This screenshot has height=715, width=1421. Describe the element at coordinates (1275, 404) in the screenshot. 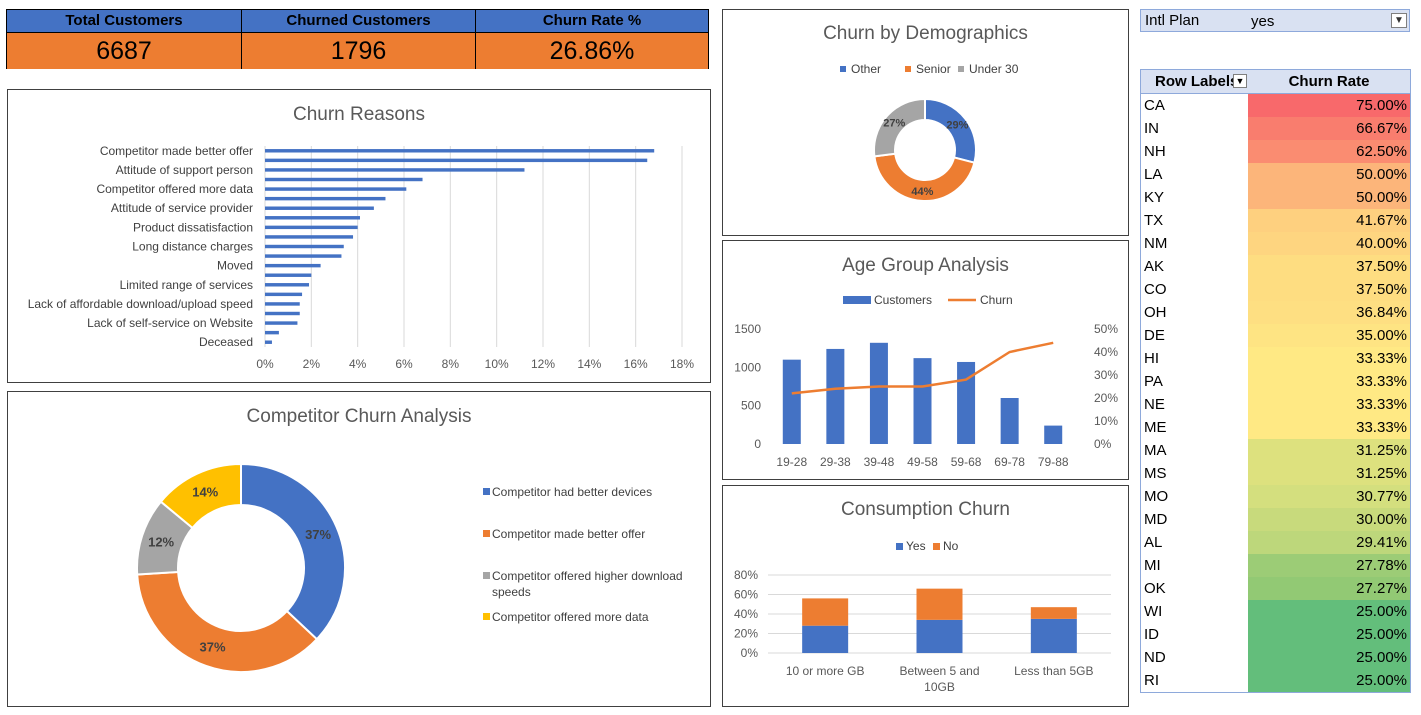

I see `pivot-row: NE 33.33%` at that location.